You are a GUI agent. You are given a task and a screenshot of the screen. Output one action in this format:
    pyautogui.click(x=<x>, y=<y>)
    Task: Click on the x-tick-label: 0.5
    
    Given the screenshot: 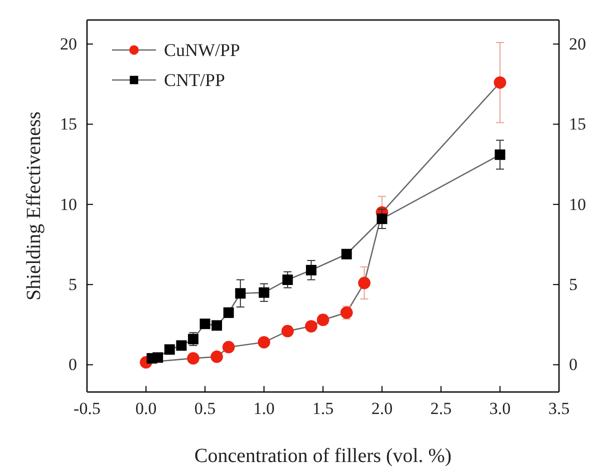 What is the action you would take?
    pyautogui.click(x=205, y=408)
    